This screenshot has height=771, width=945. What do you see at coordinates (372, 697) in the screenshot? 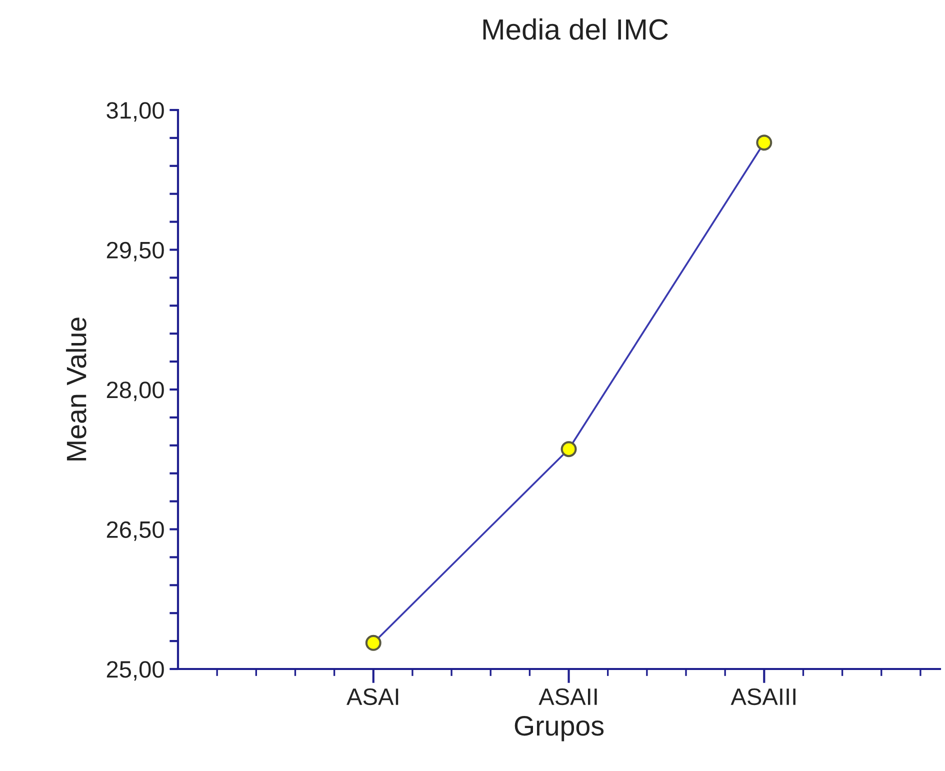
I see `x-tick-label: ASAI` at bounding box center [372, 697].